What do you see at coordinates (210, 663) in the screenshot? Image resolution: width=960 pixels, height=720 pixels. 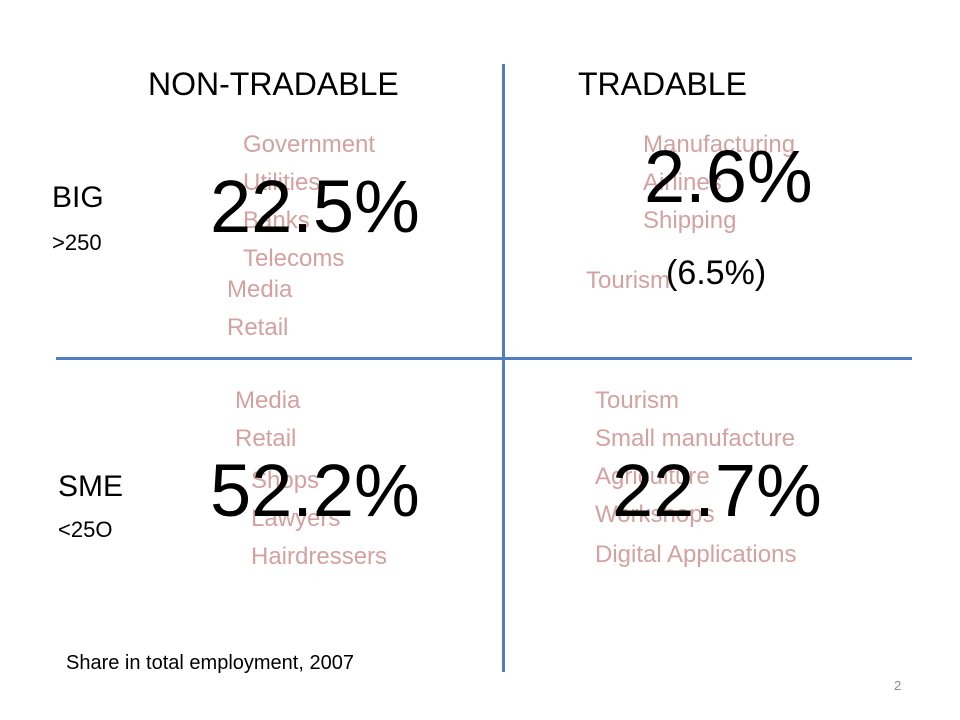 I see `footer-caption: Share in total employment, 2007` at bounding box center [210, 663].